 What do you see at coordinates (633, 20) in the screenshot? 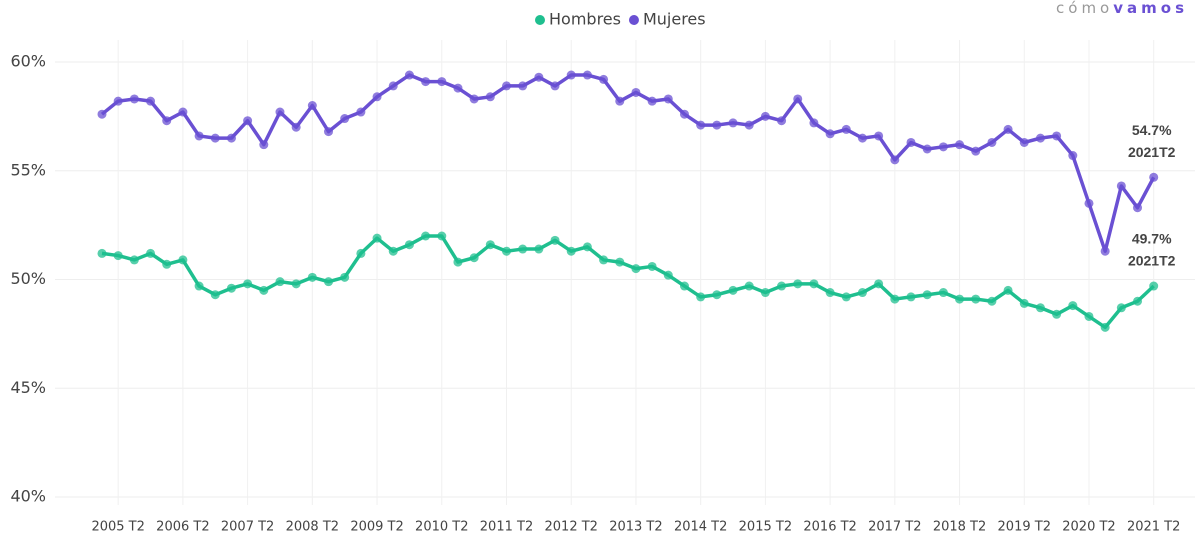
I see `legend-marker` at bounding box center [633, 20].